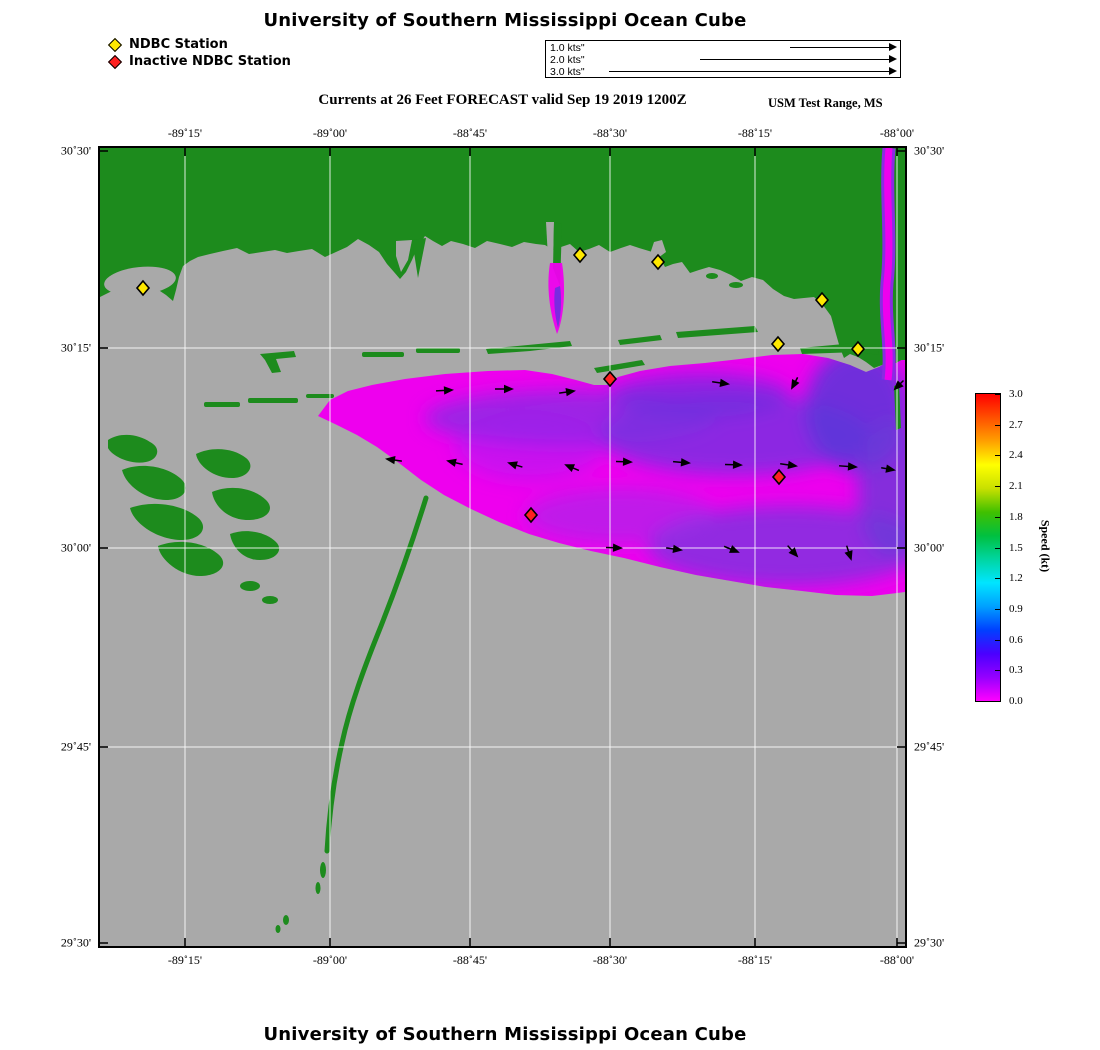  I want to click on arrow-scale-row: 2.0 kts", so click(723, 60).